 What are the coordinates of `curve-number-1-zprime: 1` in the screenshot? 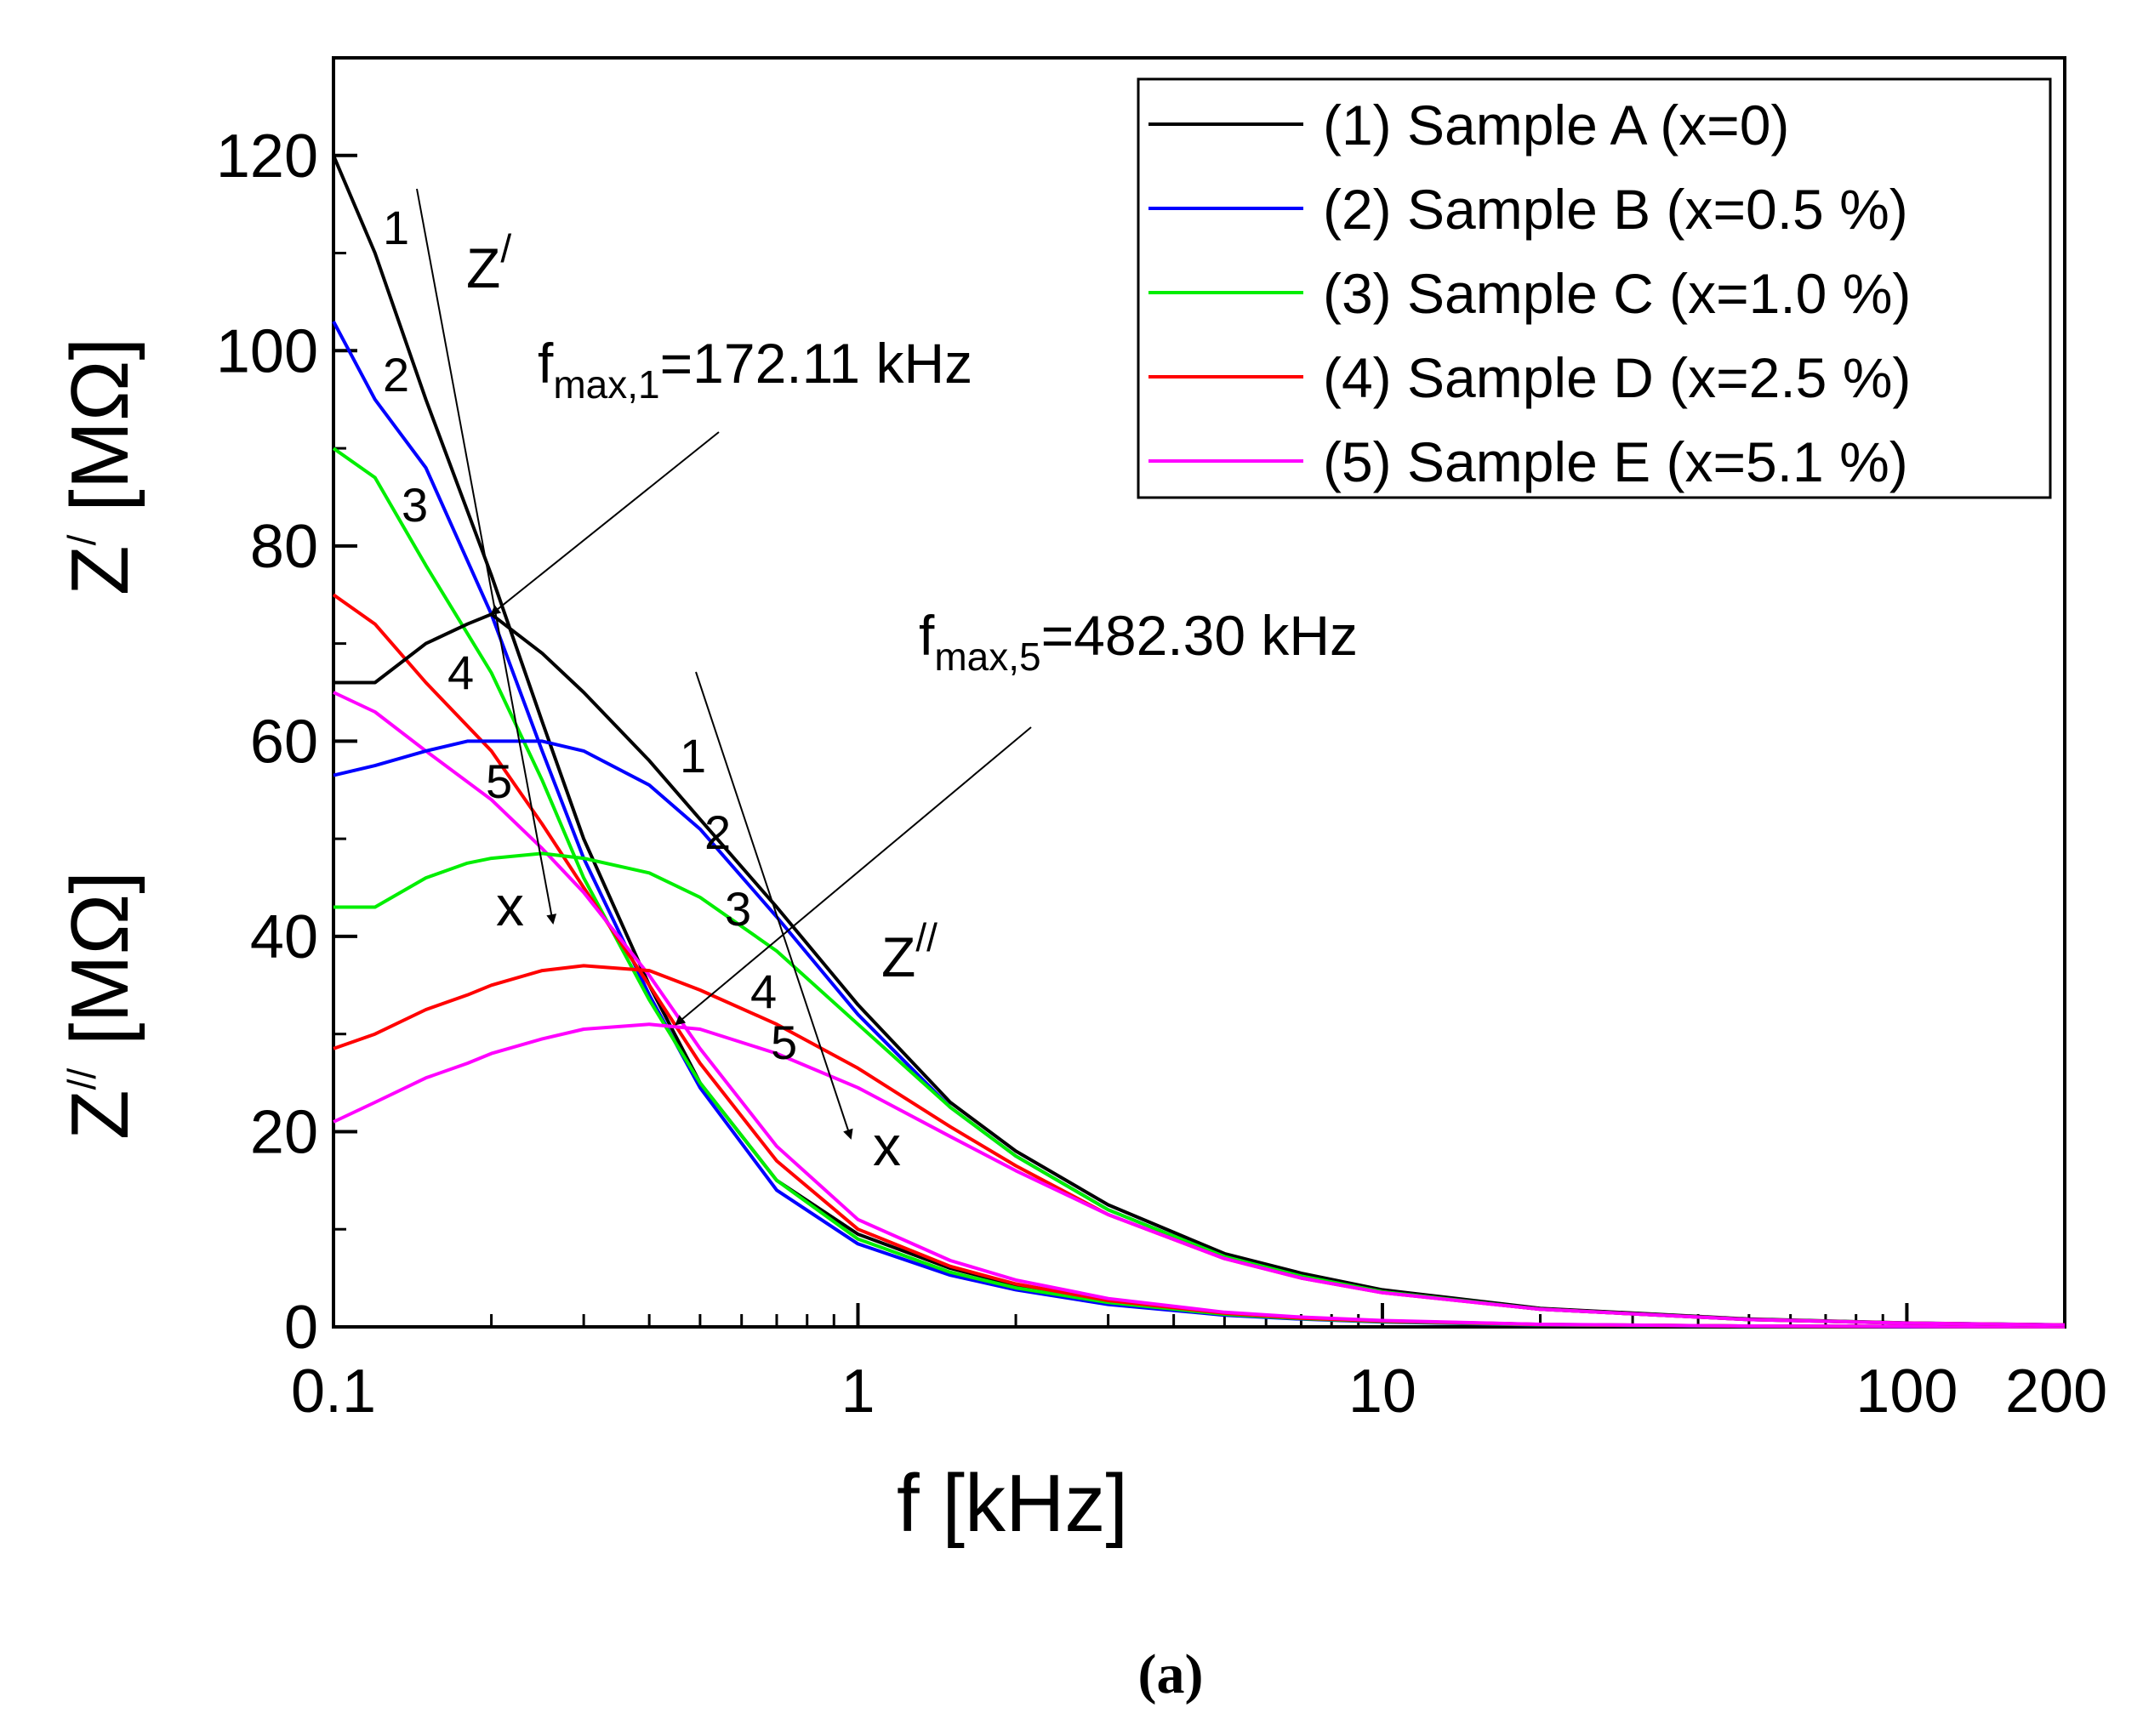 It's located at (396, 227).